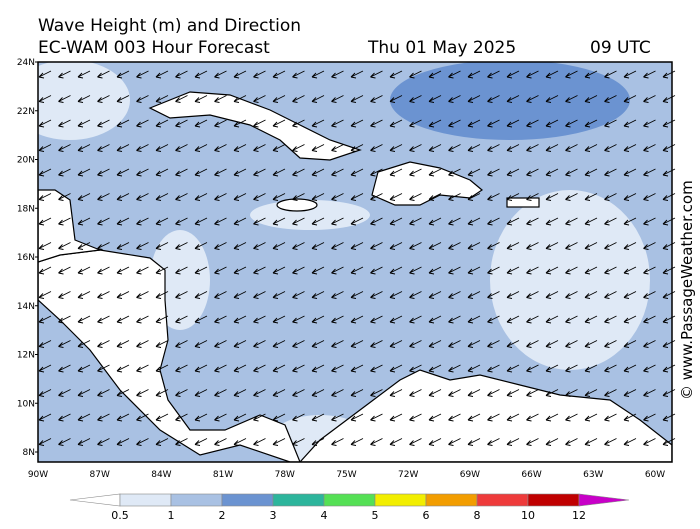 The image size is (700, 529). What do you see at coordinates (171, 515) in the screenshot?
I see `colorbar-label: 1` at bounding box center [171, 515].